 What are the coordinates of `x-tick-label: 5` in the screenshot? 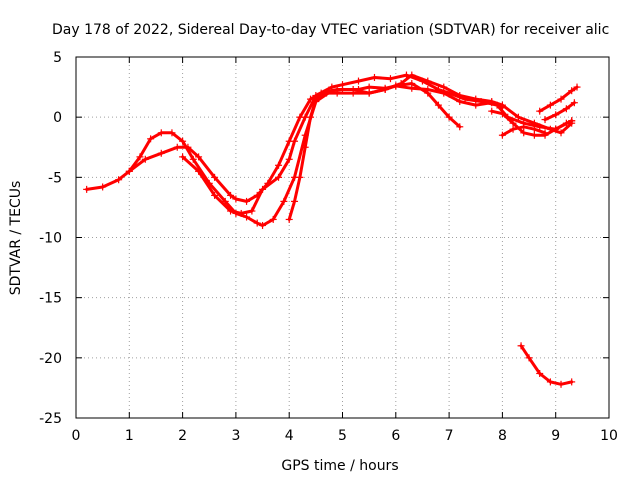 It's located at (342, 436).